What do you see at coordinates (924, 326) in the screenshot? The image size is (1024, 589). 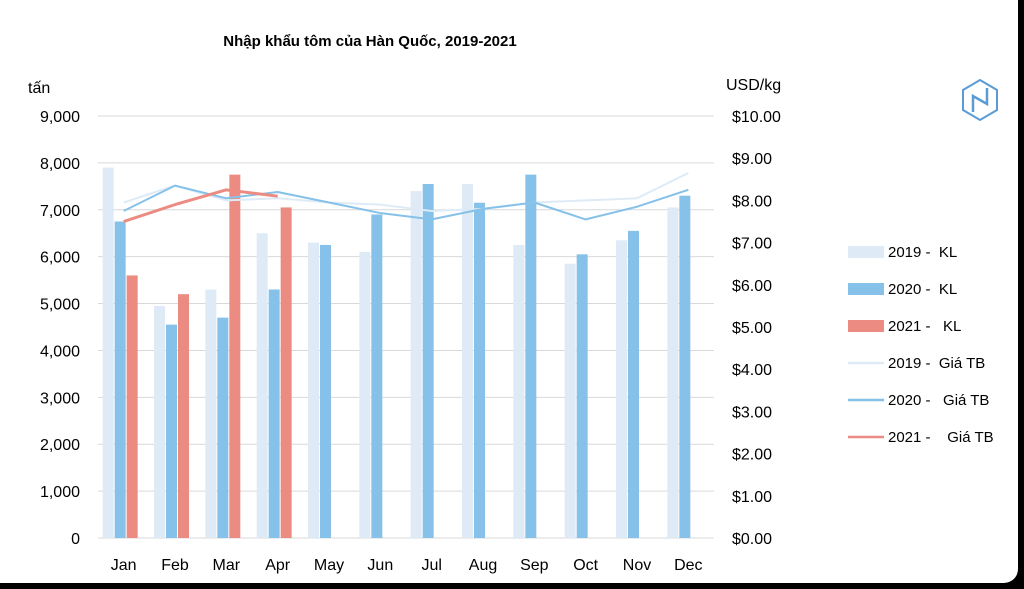 I see `legend-label: 2021 - KL` at bounding box center [924, 326].